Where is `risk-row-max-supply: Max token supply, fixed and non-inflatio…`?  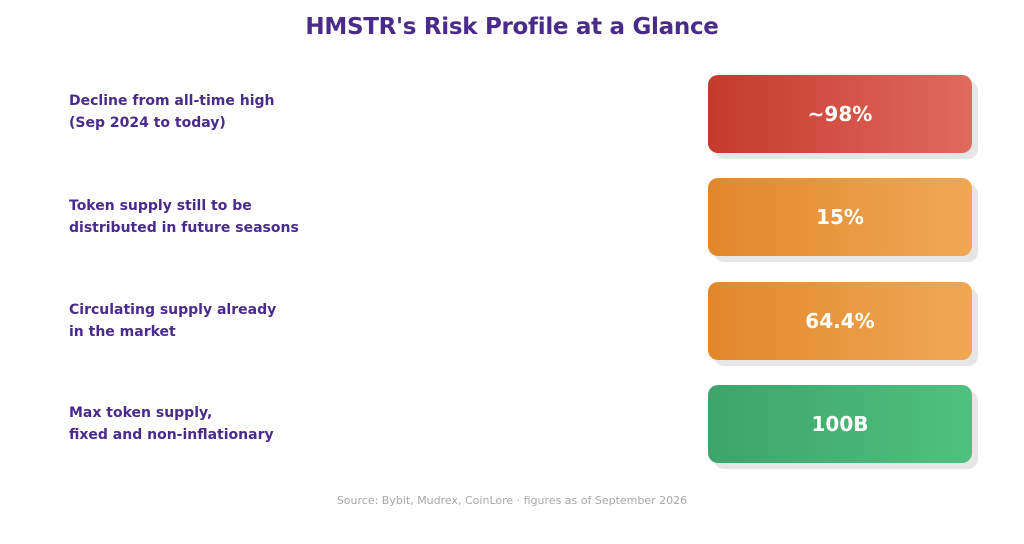 risk-row-max-supply: Max token supply, fixed and non-inflatio… is located at coordinates (512, 425).